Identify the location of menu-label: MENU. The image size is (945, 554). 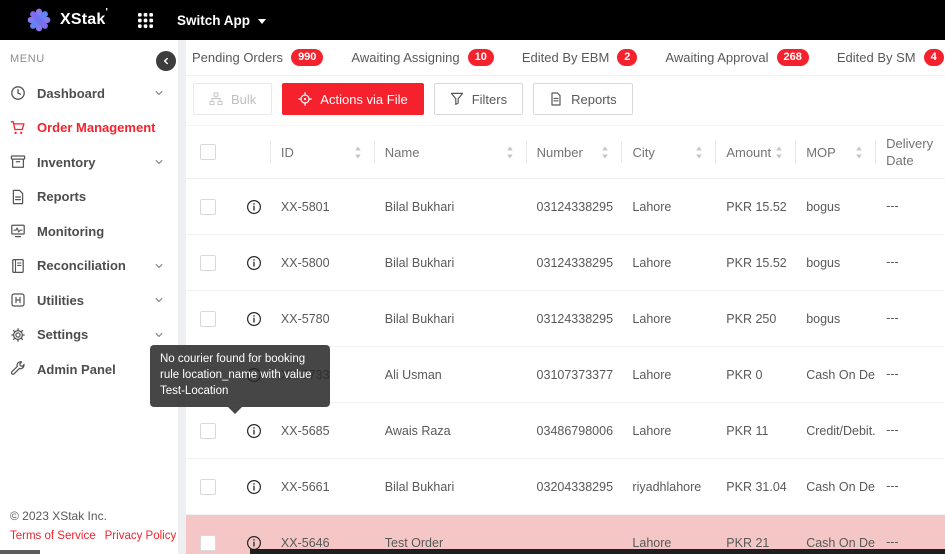
(27, 59).